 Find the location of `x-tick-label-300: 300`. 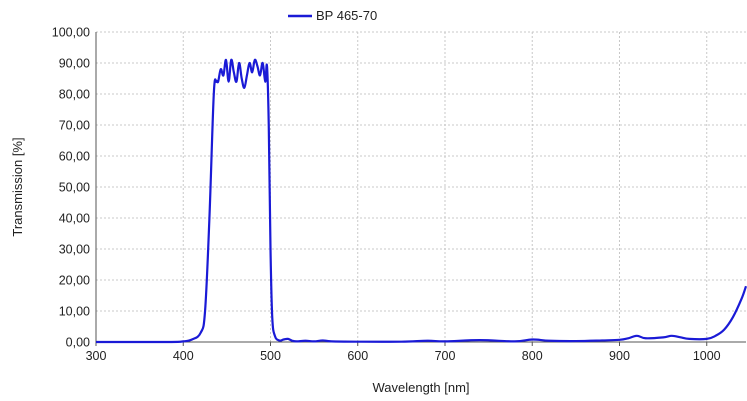

x-tick-label-300: 300 is located at coordinates (96, 356).